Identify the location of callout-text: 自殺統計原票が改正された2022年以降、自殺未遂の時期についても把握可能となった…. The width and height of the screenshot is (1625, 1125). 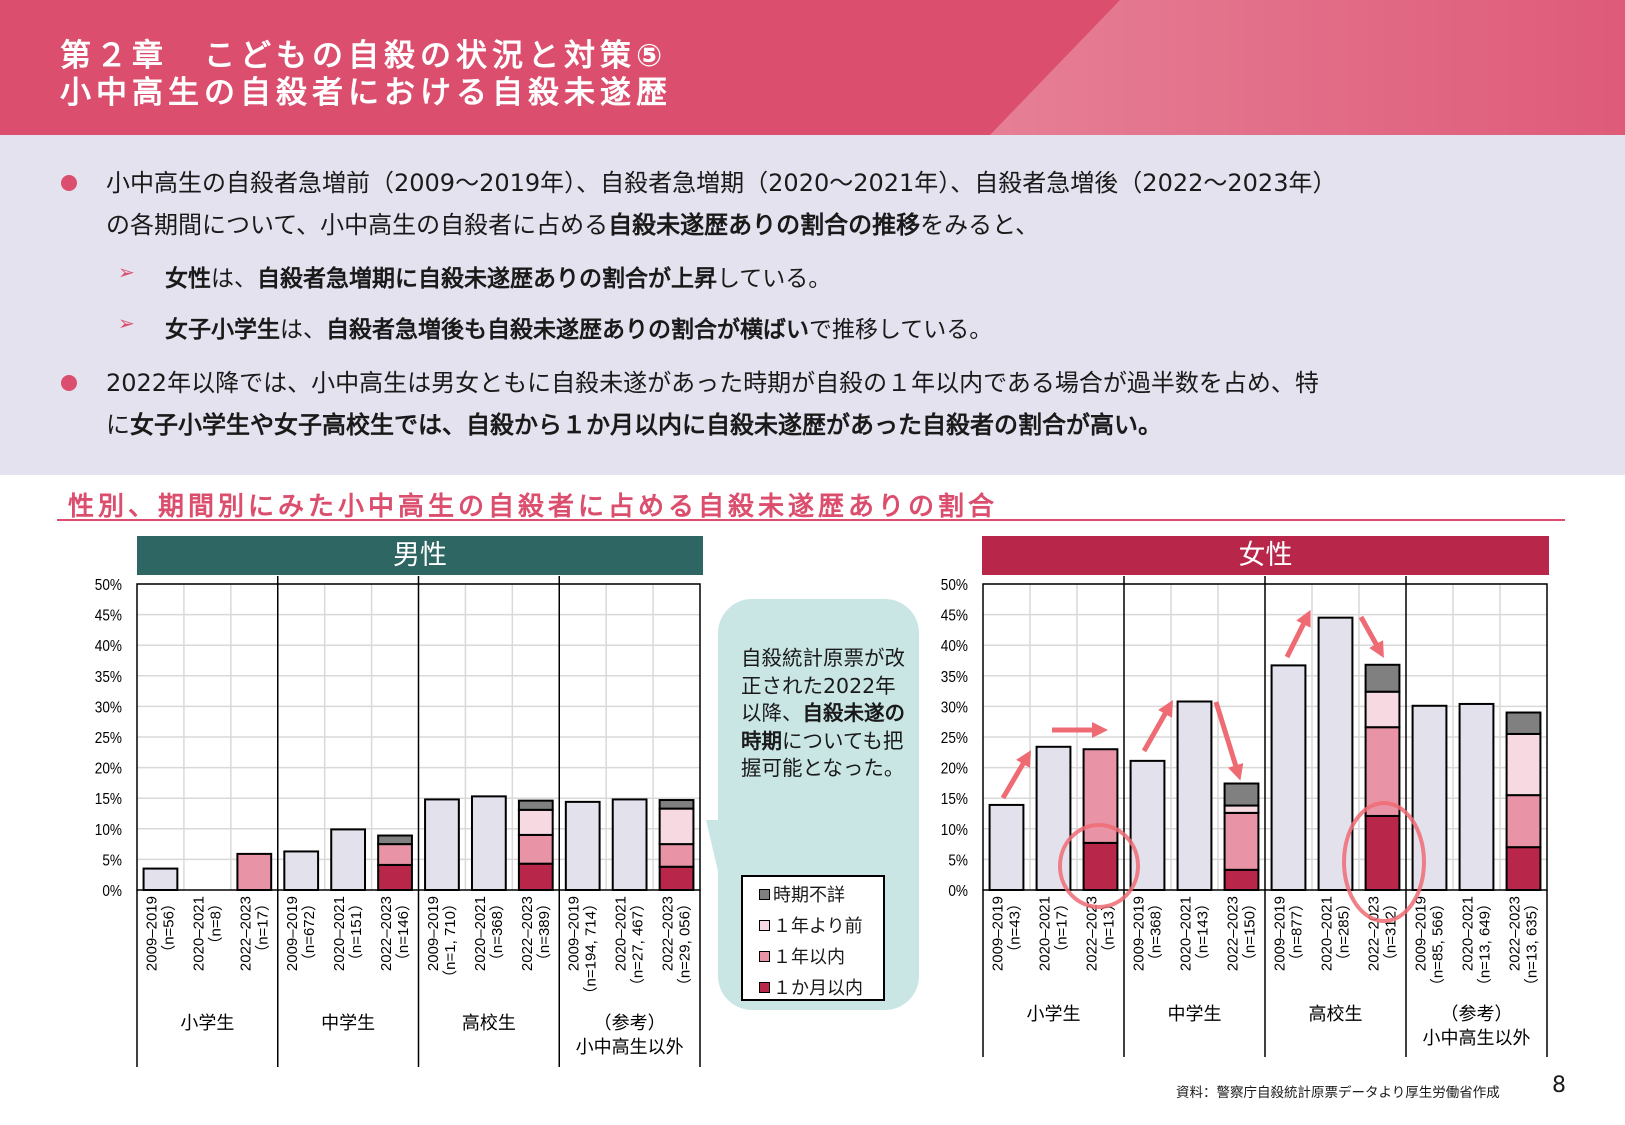
(826, 714).